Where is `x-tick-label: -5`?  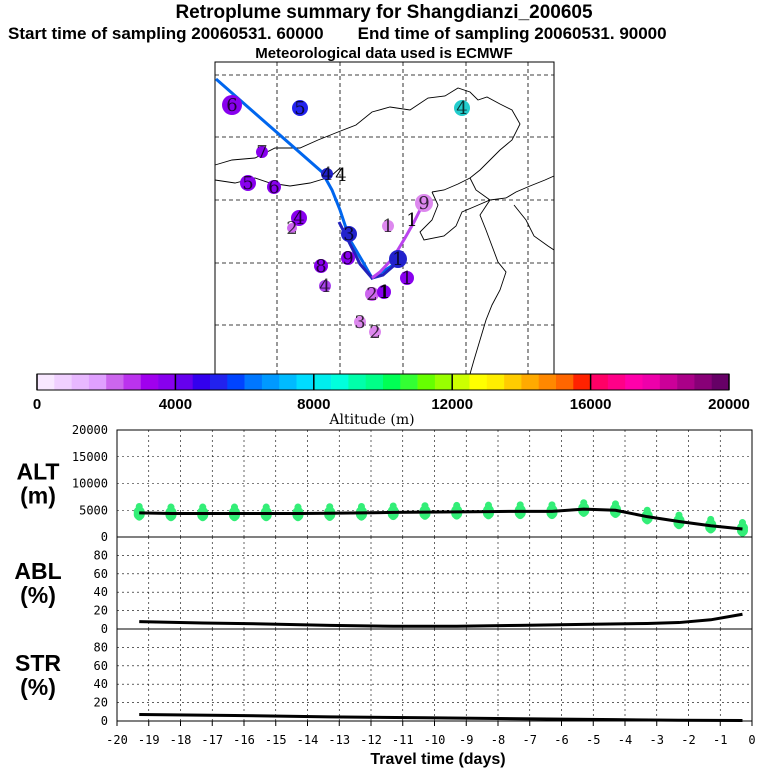
x-tick-label: -5 is located at coordinates (593, 740).